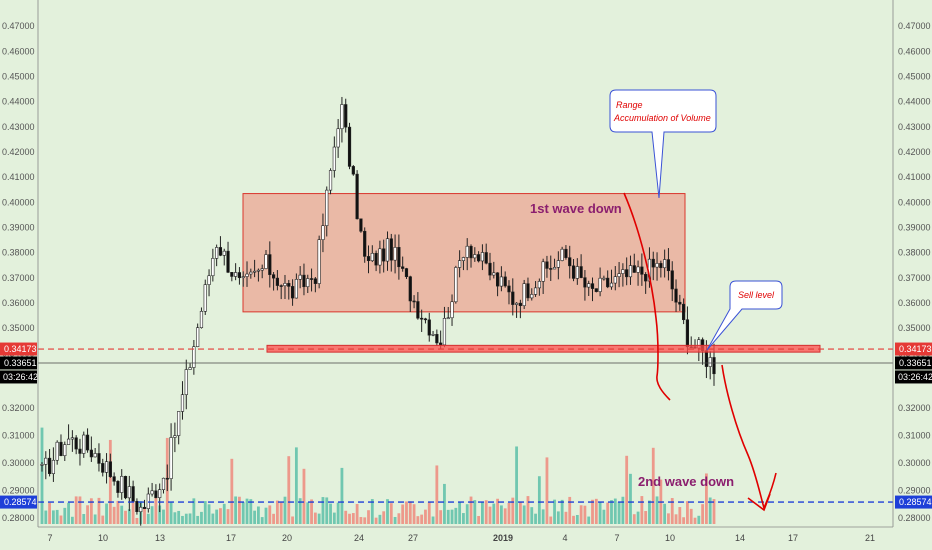 The width and height of the screenshot is (932, 550). What do you see at coordinates (18, 377) in the screenshot?
I see `countdown-tag-left` at bounding box center [18, 377].